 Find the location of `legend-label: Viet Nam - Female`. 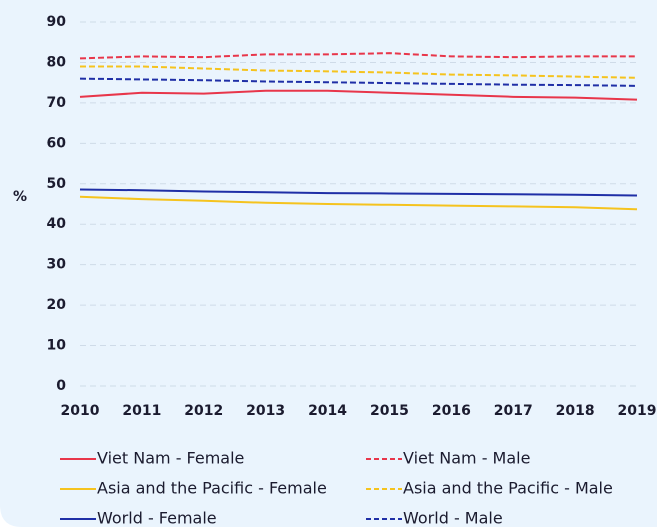

legend-label: Viet Nam - Female is located at coordinates (170, 458).